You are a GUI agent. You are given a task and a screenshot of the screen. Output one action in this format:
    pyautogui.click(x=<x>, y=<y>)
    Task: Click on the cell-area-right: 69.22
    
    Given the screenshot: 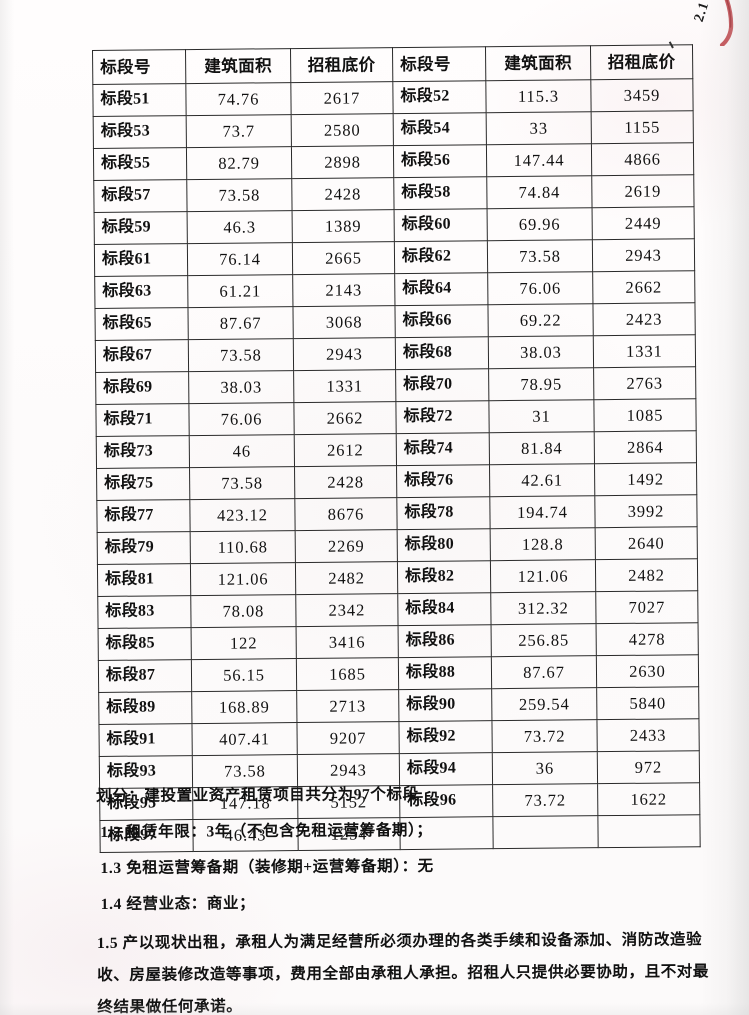 What is the action you would take?
    pyautogui.click(x=540, y=320)
    